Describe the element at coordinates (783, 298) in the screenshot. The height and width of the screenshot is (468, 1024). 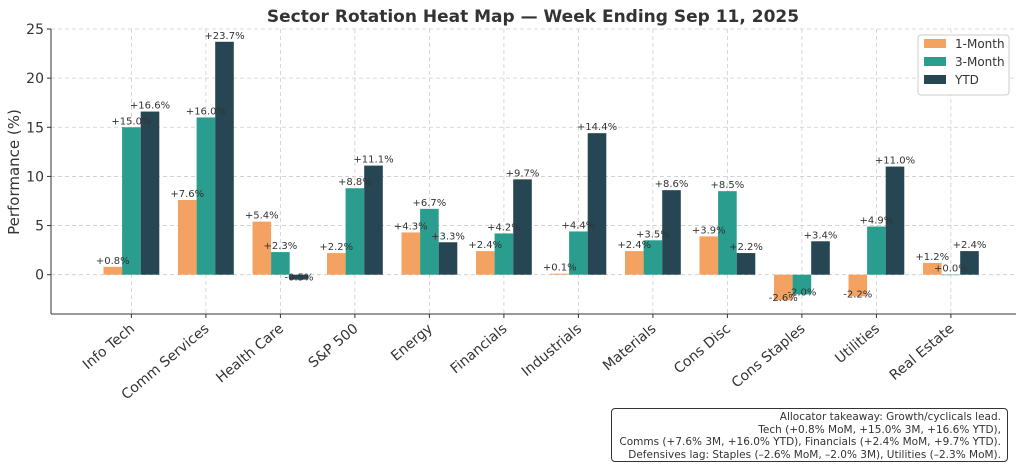
I see `data-label: -2.6%` at that location.